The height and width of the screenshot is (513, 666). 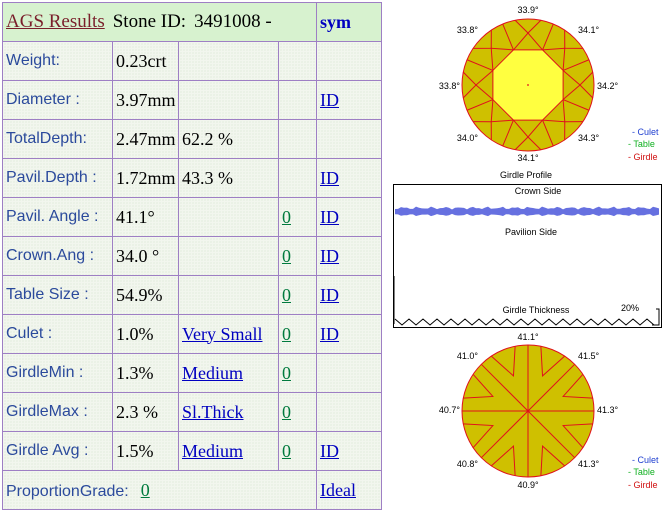 What do you see at coordinates (207, 138) in the screenshot?
I see `total-depth-percent: 62.2 %` at bounding box center [207, 138].